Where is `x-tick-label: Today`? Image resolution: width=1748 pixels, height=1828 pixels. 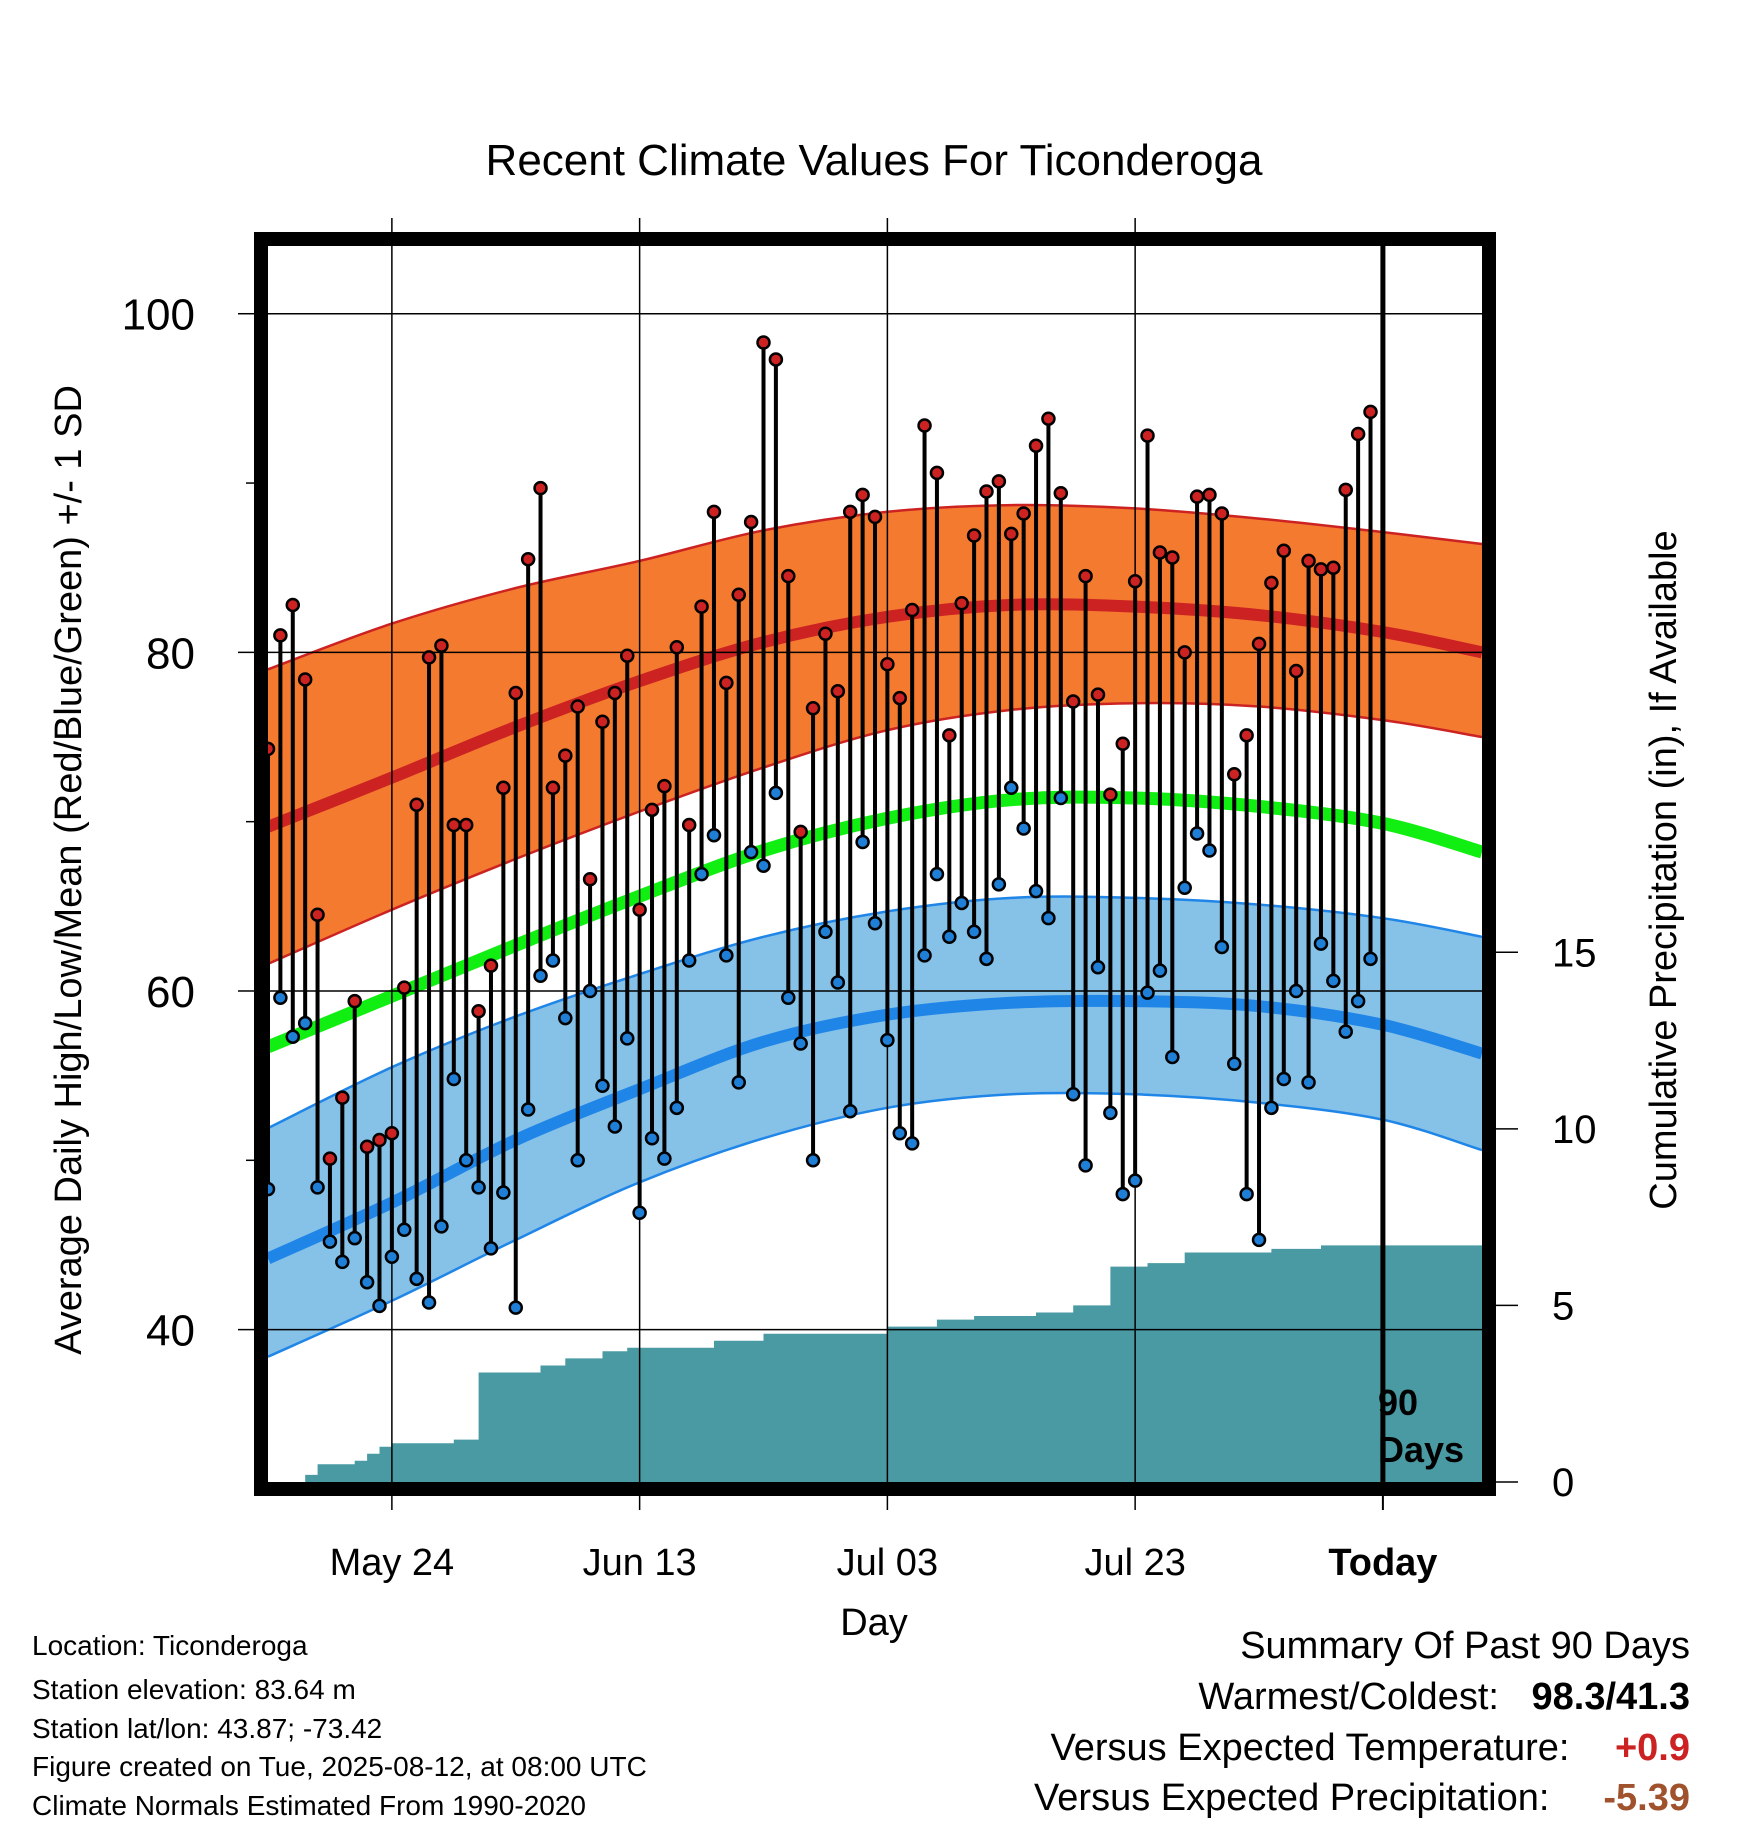 x-tick-label: Today is located at coordinates (1382, 1563).